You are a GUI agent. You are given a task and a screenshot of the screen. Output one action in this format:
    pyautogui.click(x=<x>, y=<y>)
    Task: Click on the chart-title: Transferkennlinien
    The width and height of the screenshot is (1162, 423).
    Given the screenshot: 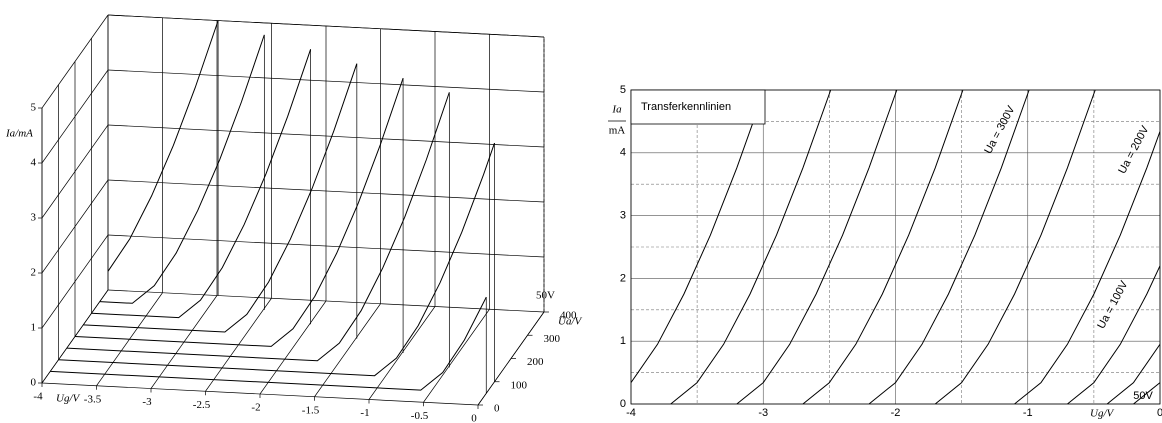 What is the action you would take?
    pyautogui.click(x=686, y=107)
    